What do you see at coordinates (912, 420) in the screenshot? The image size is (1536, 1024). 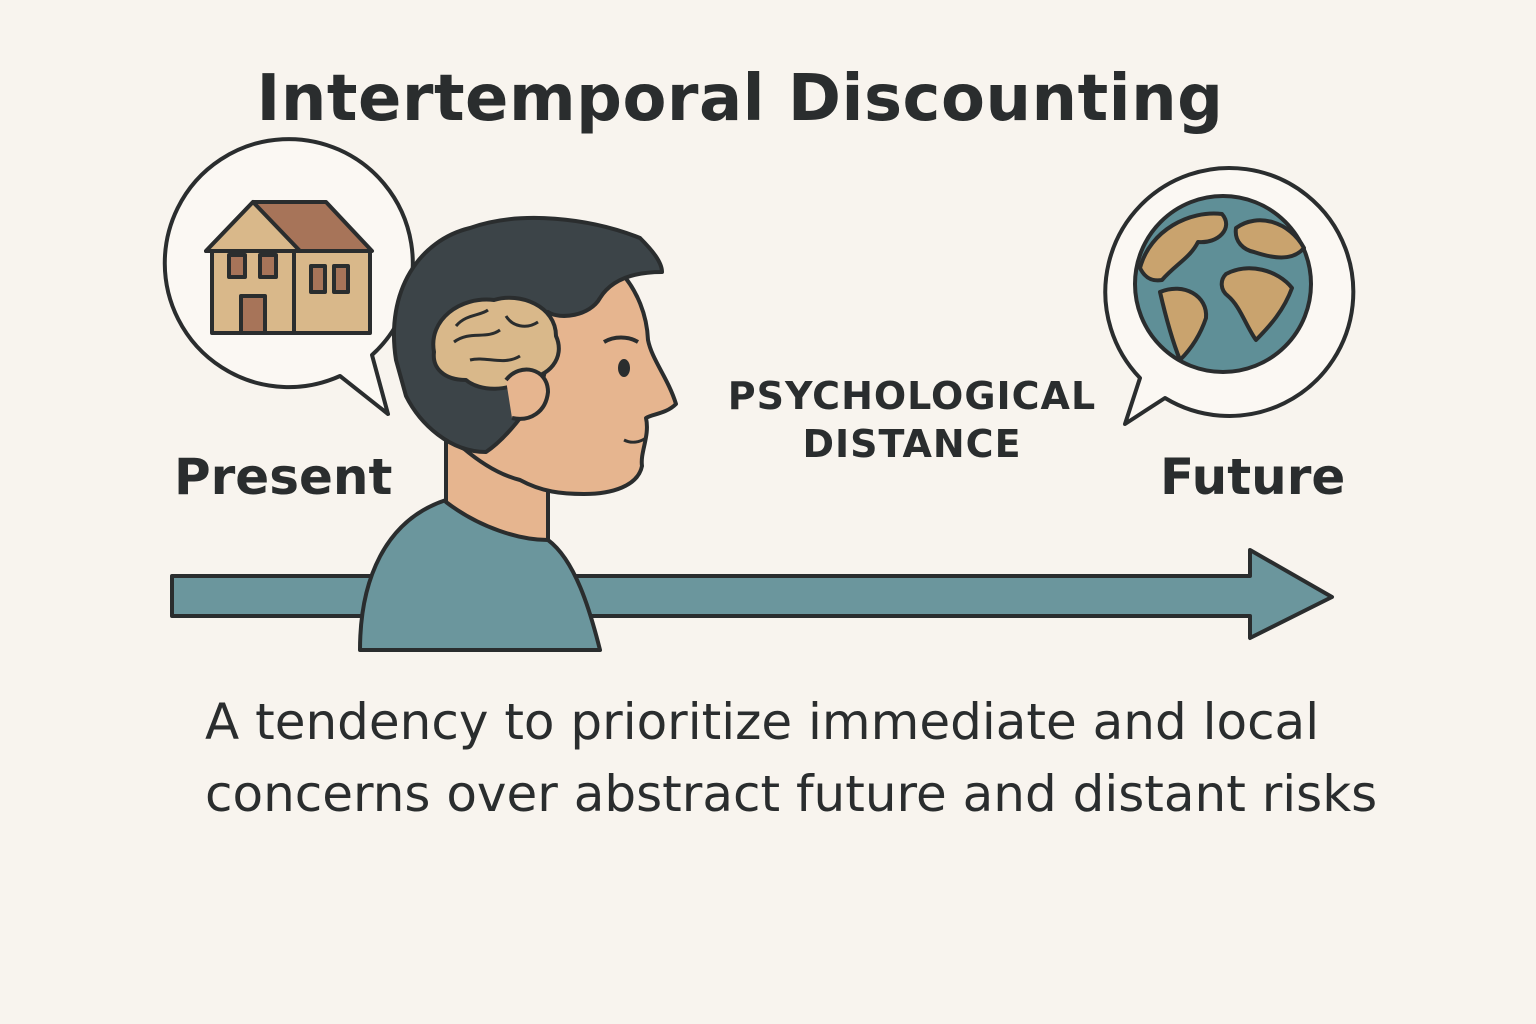 I see `psychological-distance-label: PSYCHOLOGICAL DISTANCE` at bounding box center [912, 420].